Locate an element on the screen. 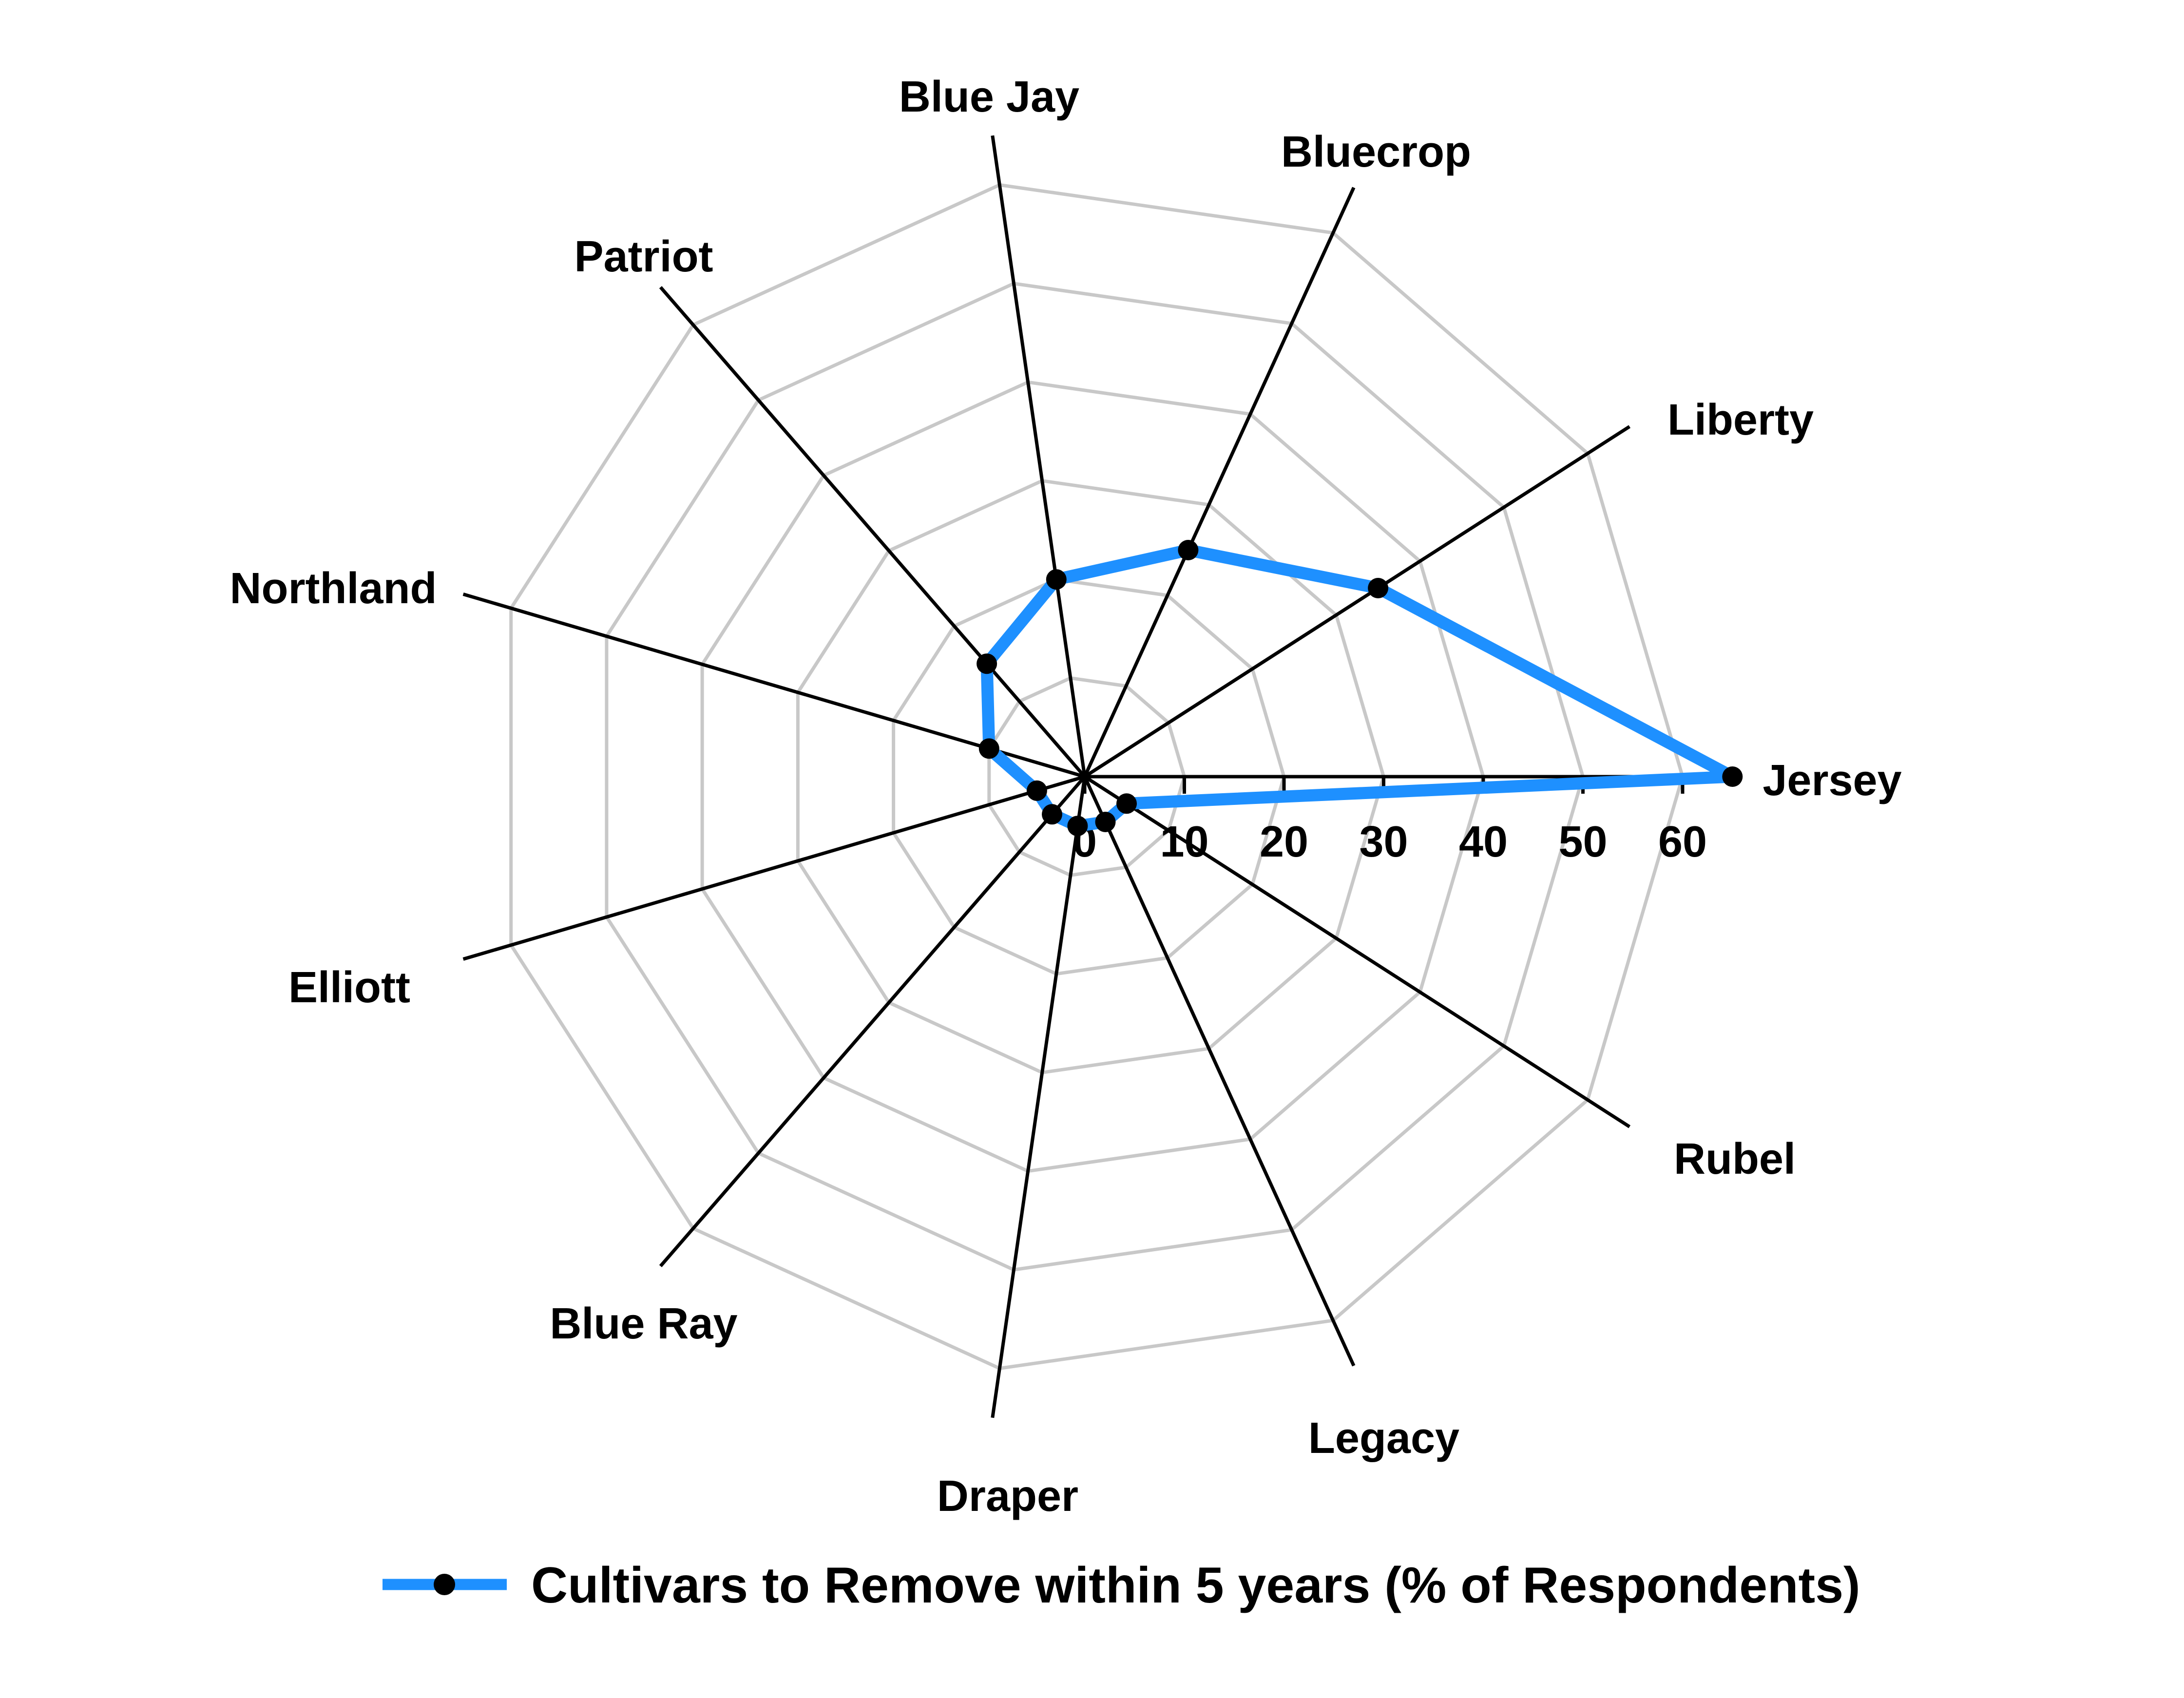  legend-marker-dot is located at coordinates (444, 1584).